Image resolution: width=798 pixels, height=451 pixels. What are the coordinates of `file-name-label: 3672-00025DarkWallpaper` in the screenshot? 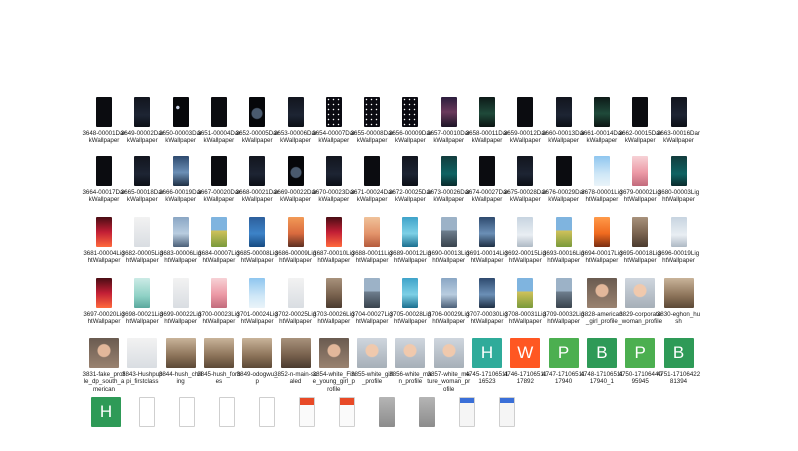 It's located at (410, 196).